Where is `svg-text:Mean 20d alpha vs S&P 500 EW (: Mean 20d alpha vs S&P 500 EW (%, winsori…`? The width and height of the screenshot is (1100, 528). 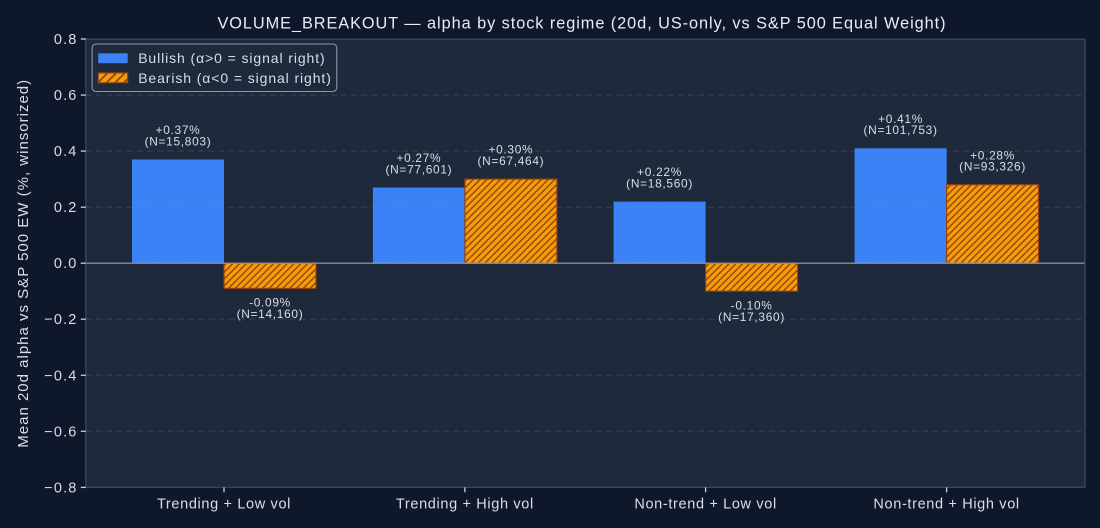
svg-text:Mean 20d alpha vs S&P 500 EW (: Mean 20d alpha vs S&P 500 EW (%, winsori… is located at coordinates (23, 263).